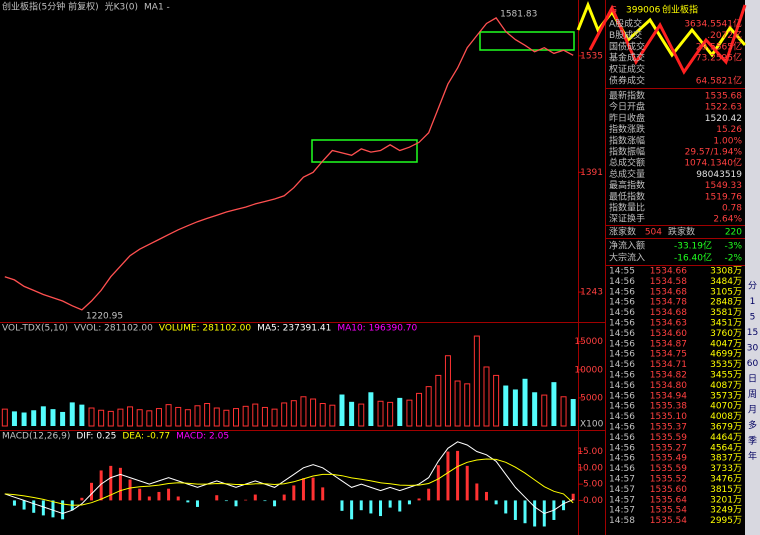 The image size is (760, 535). What do you see at coordinates (726, 313) in the screenshot?
I see `trade-volume: 3581万` at bounding box center [726, 313].